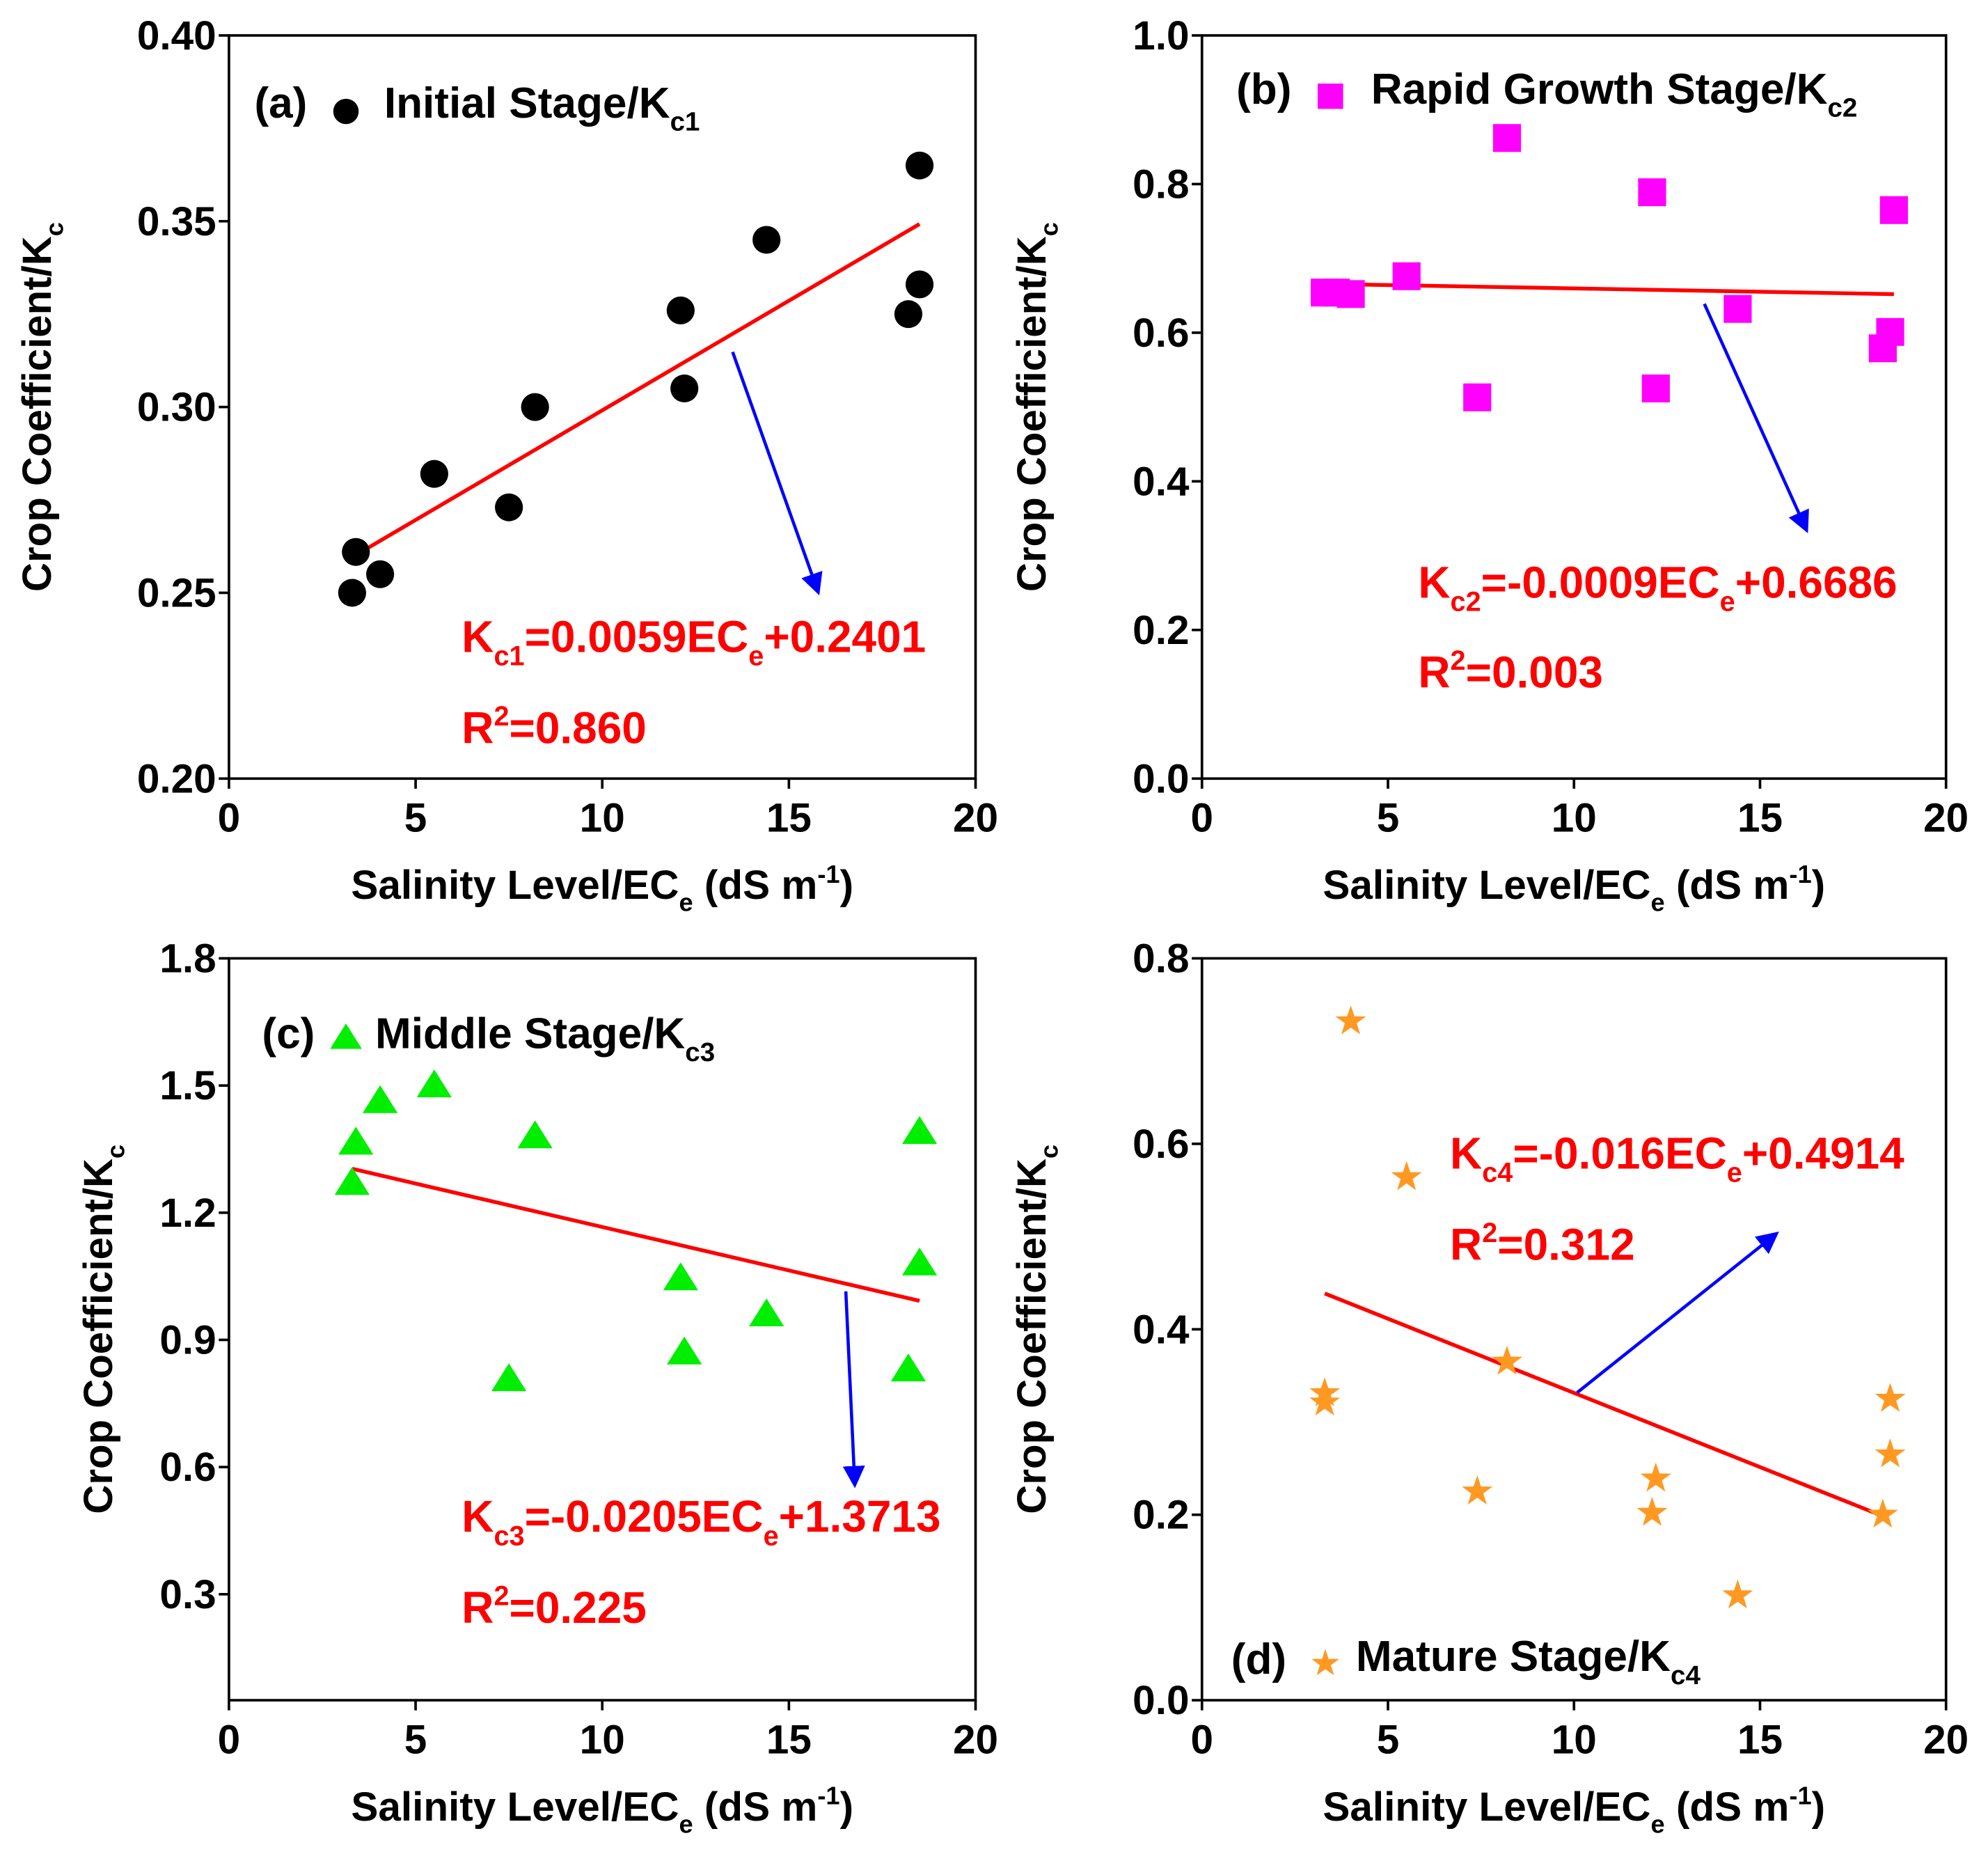 Image resolution: width=1988 pixels, height=1861 pixels. Describe the element at coordinates (860, 1516) in the screenshot. I see `regression-equation-part: +1.3713` at that location.